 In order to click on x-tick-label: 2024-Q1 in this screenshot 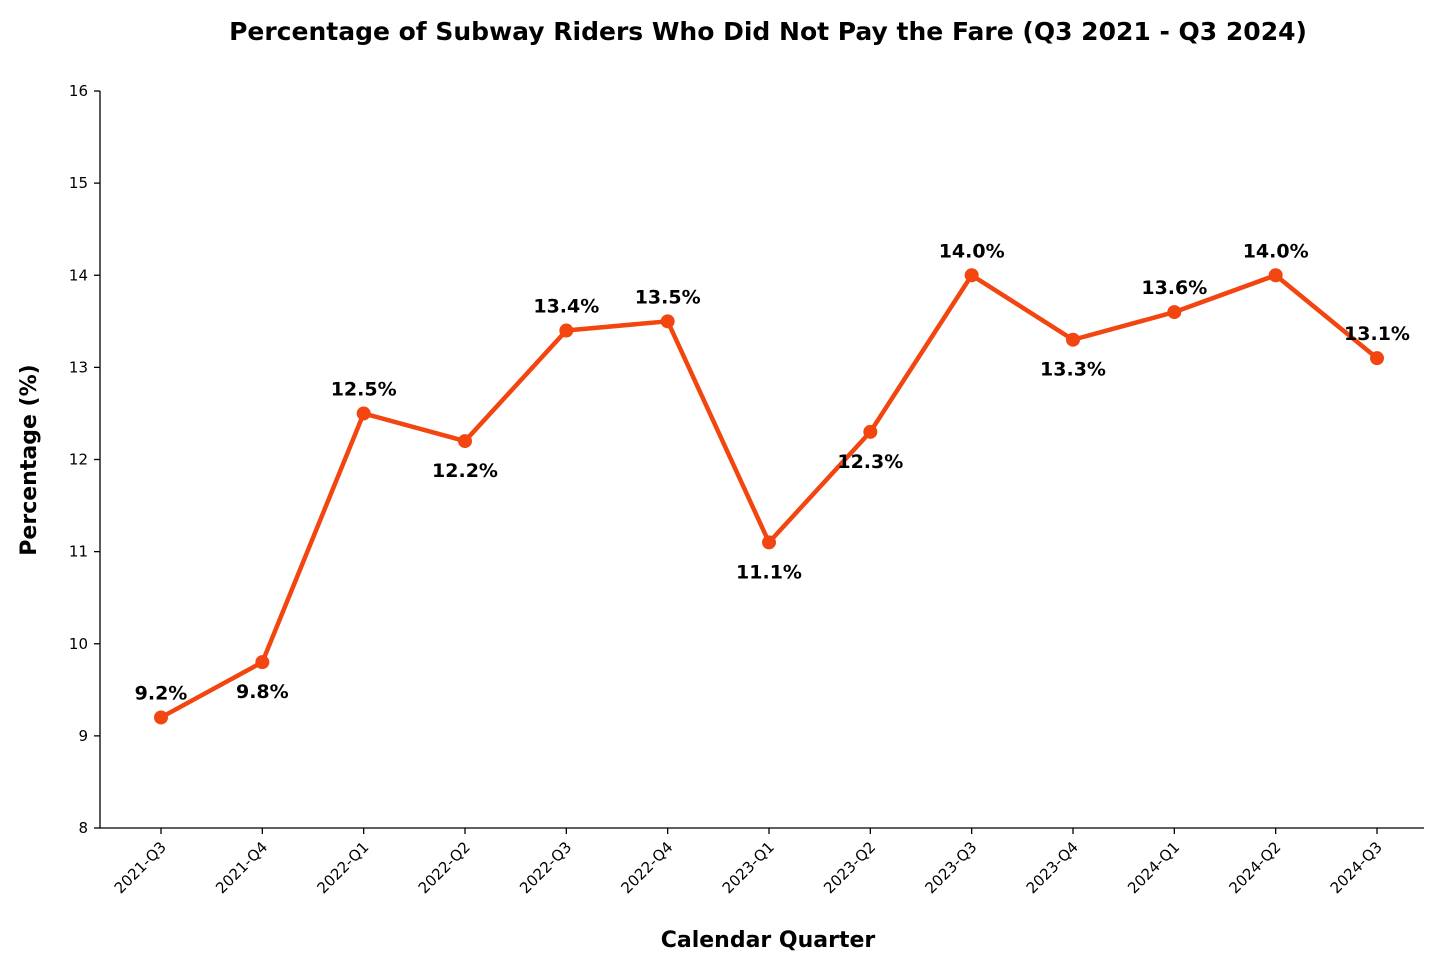, I will do `click(1153, 867)`.